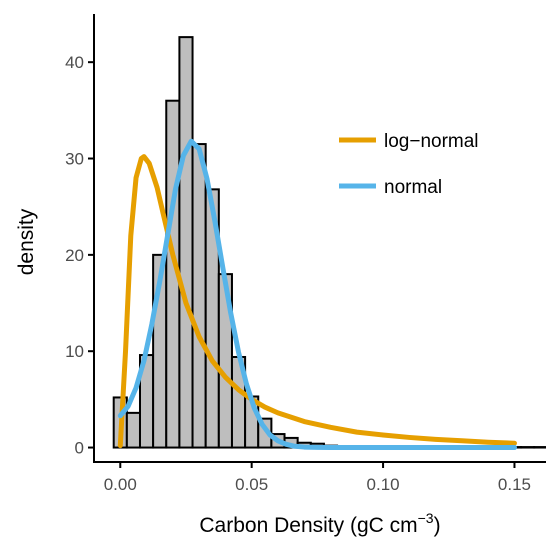  I want to click on y-tick-label: 10, so click(74, 351).